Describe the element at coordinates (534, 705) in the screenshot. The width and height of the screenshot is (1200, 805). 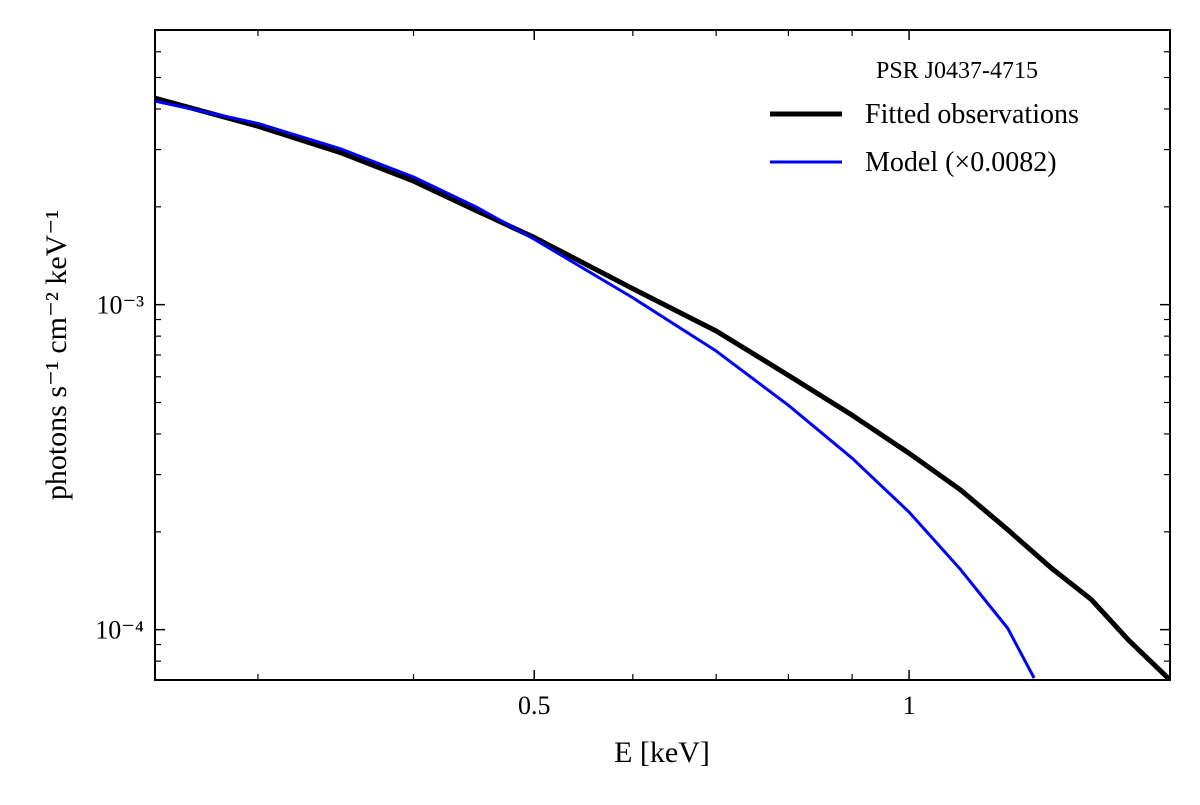
I see `x-tick-label: 0.5` at that location.